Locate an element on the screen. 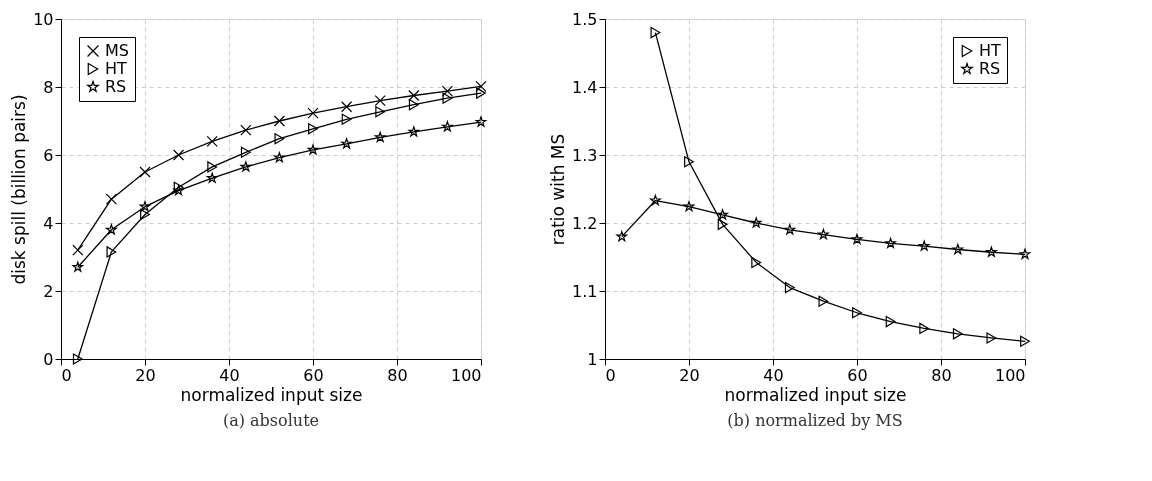 The width and height of the screenshot is (1152, 481). y-tick-label: 2 is located at coordinates (48, 291).